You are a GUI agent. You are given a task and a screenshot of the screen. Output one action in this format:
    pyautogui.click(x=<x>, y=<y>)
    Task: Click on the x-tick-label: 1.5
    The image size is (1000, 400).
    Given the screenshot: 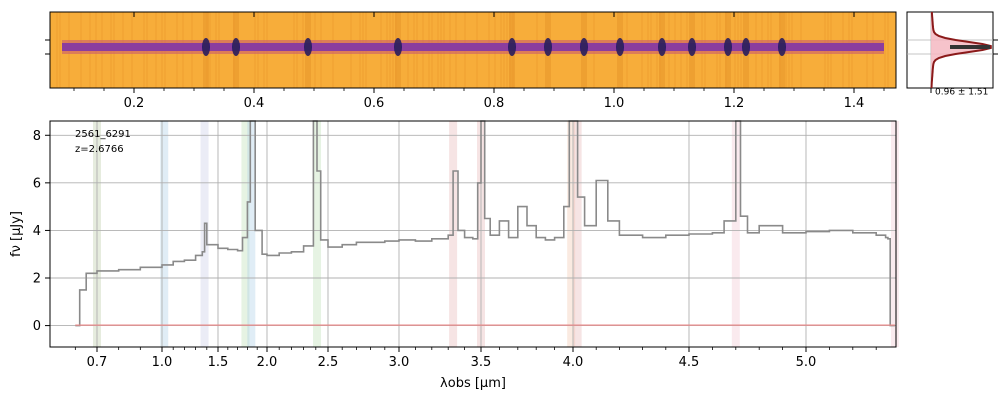 What is the action you would take?
    pyautogui.click(x=218, y=362)
    